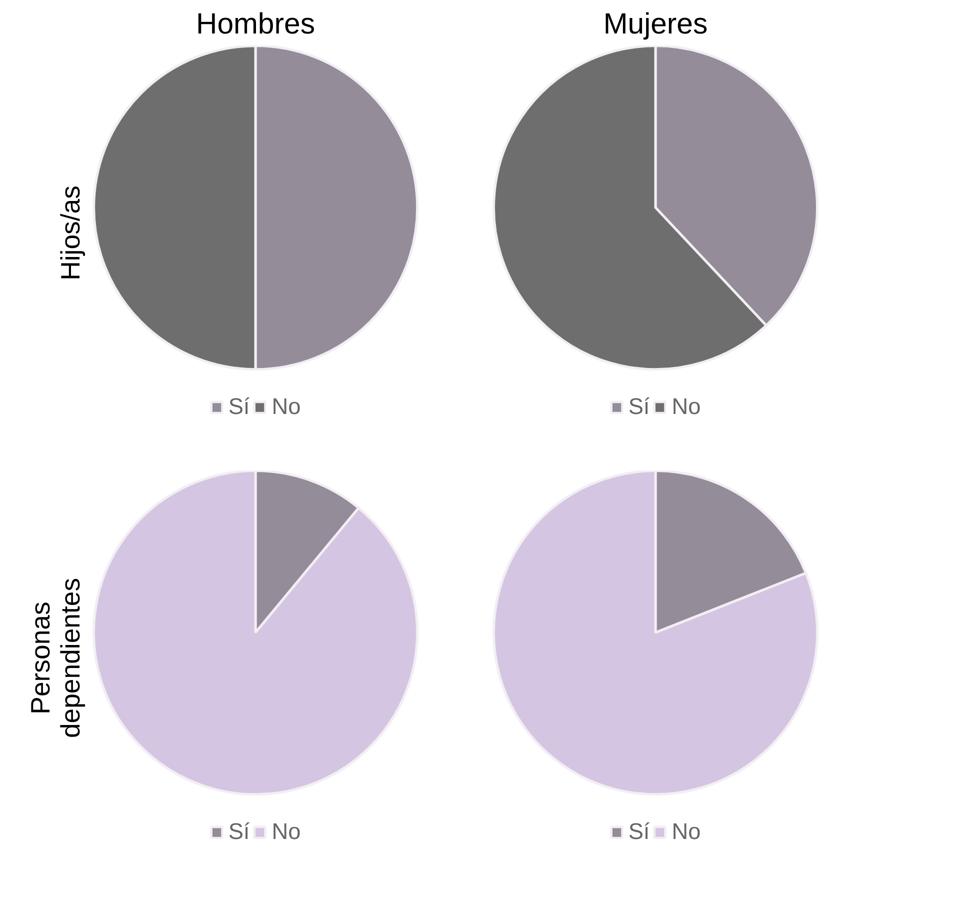 Image resolution: width=970 pixels, height=909 pixels. What do you see at coordinates (56, 658) in the screenshot?
I see `text: Personas dependientes` at bounding box center [56, 658].